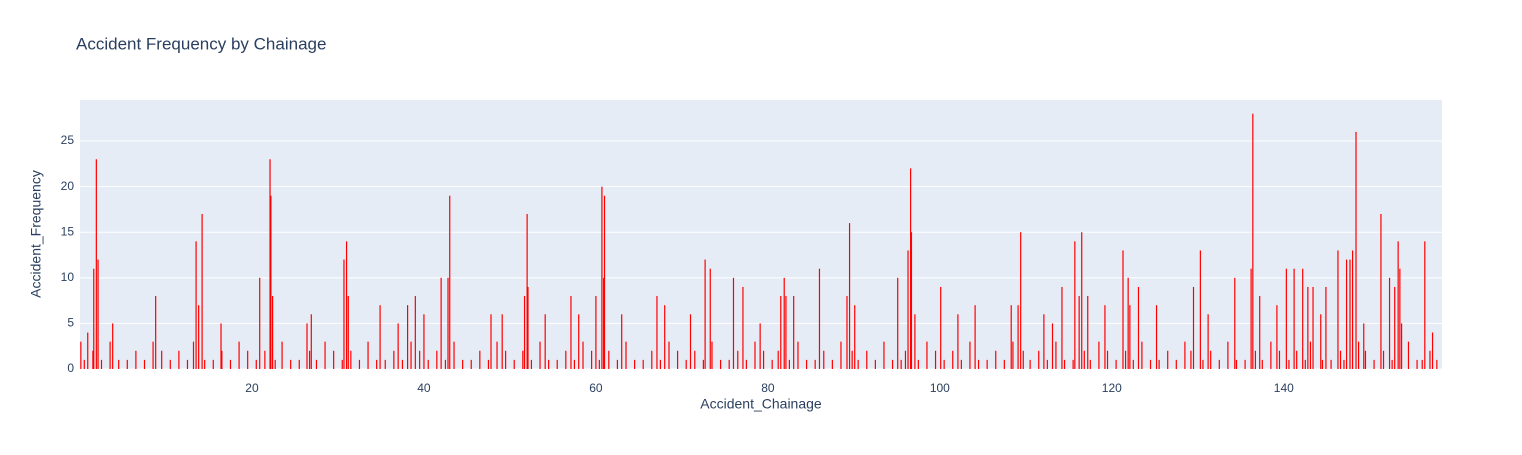  What do you see at coordinates (68, 140) in the screenshot?
I see `y-tick-label: 25` at bounding box center [68, 140].